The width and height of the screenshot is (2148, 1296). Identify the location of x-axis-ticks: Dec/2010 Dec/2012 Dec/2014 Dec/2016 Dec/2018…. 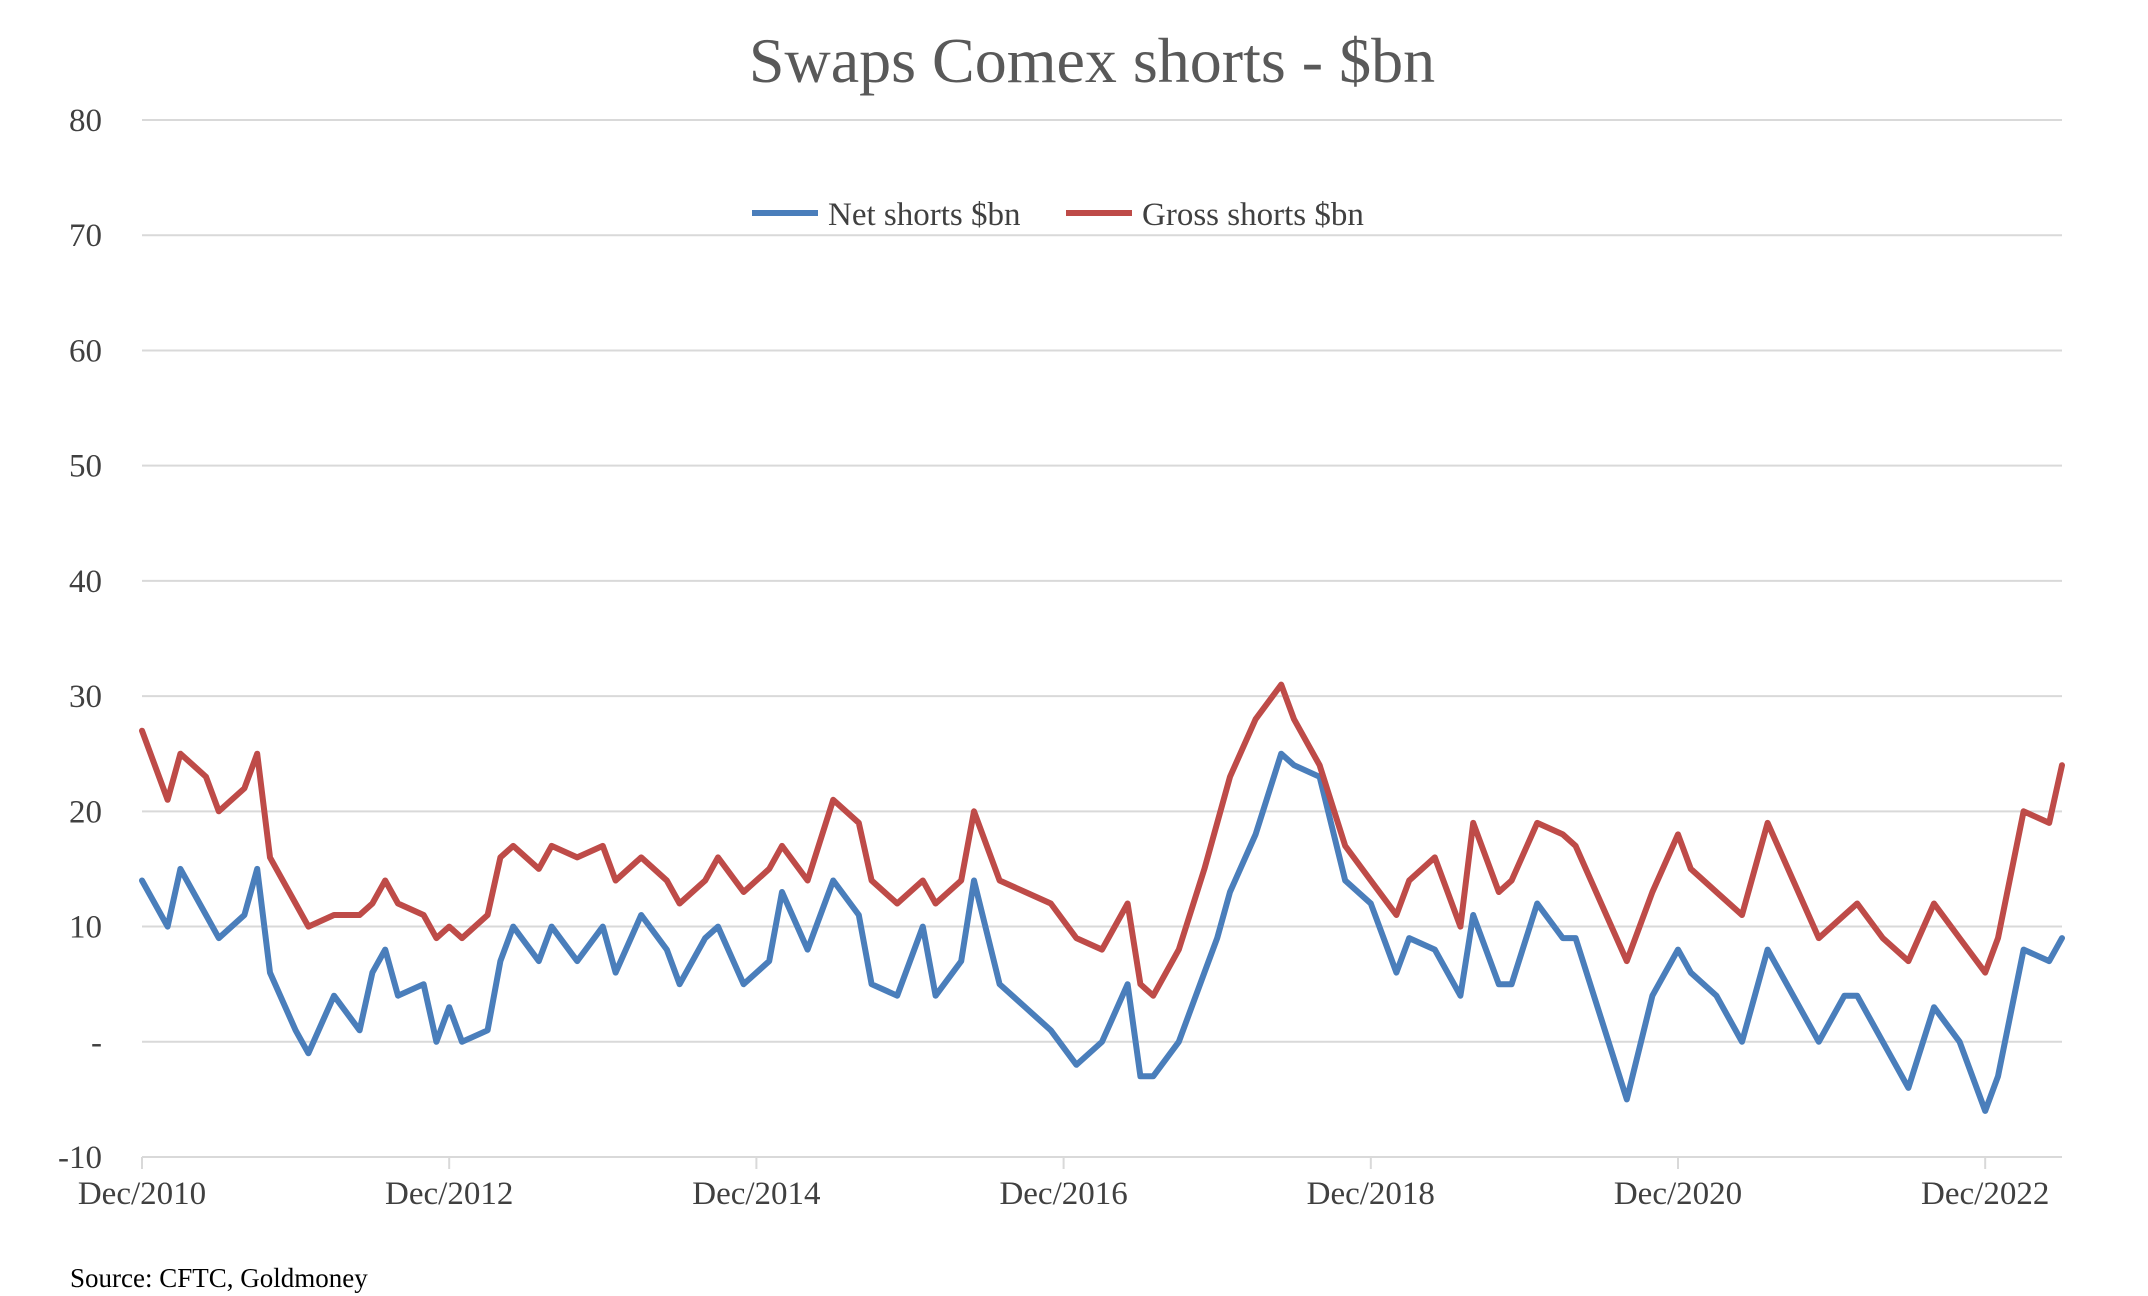
(1063, 1184).